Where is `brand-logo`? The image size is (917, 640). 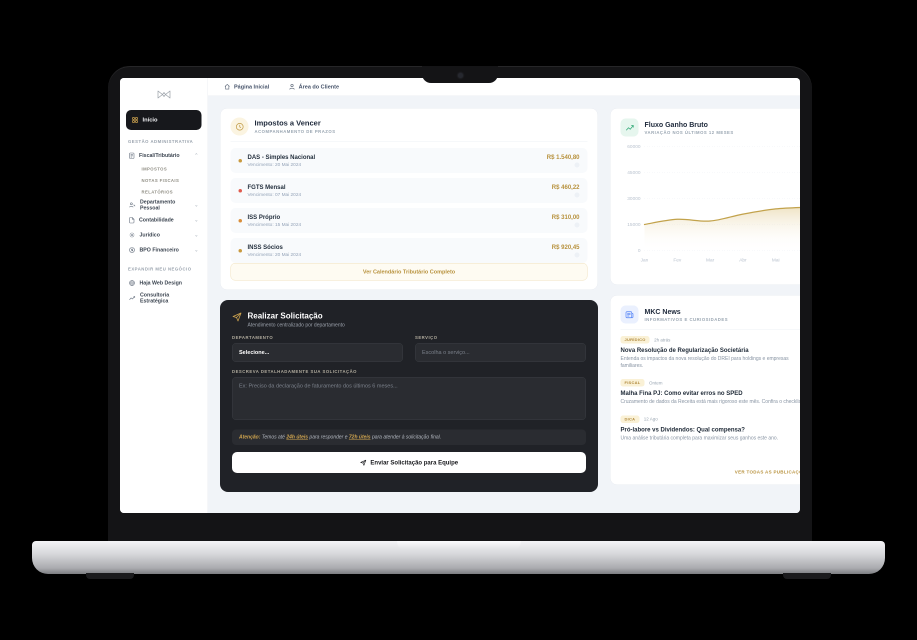 brand-logo is located at coordinates (164, 94).